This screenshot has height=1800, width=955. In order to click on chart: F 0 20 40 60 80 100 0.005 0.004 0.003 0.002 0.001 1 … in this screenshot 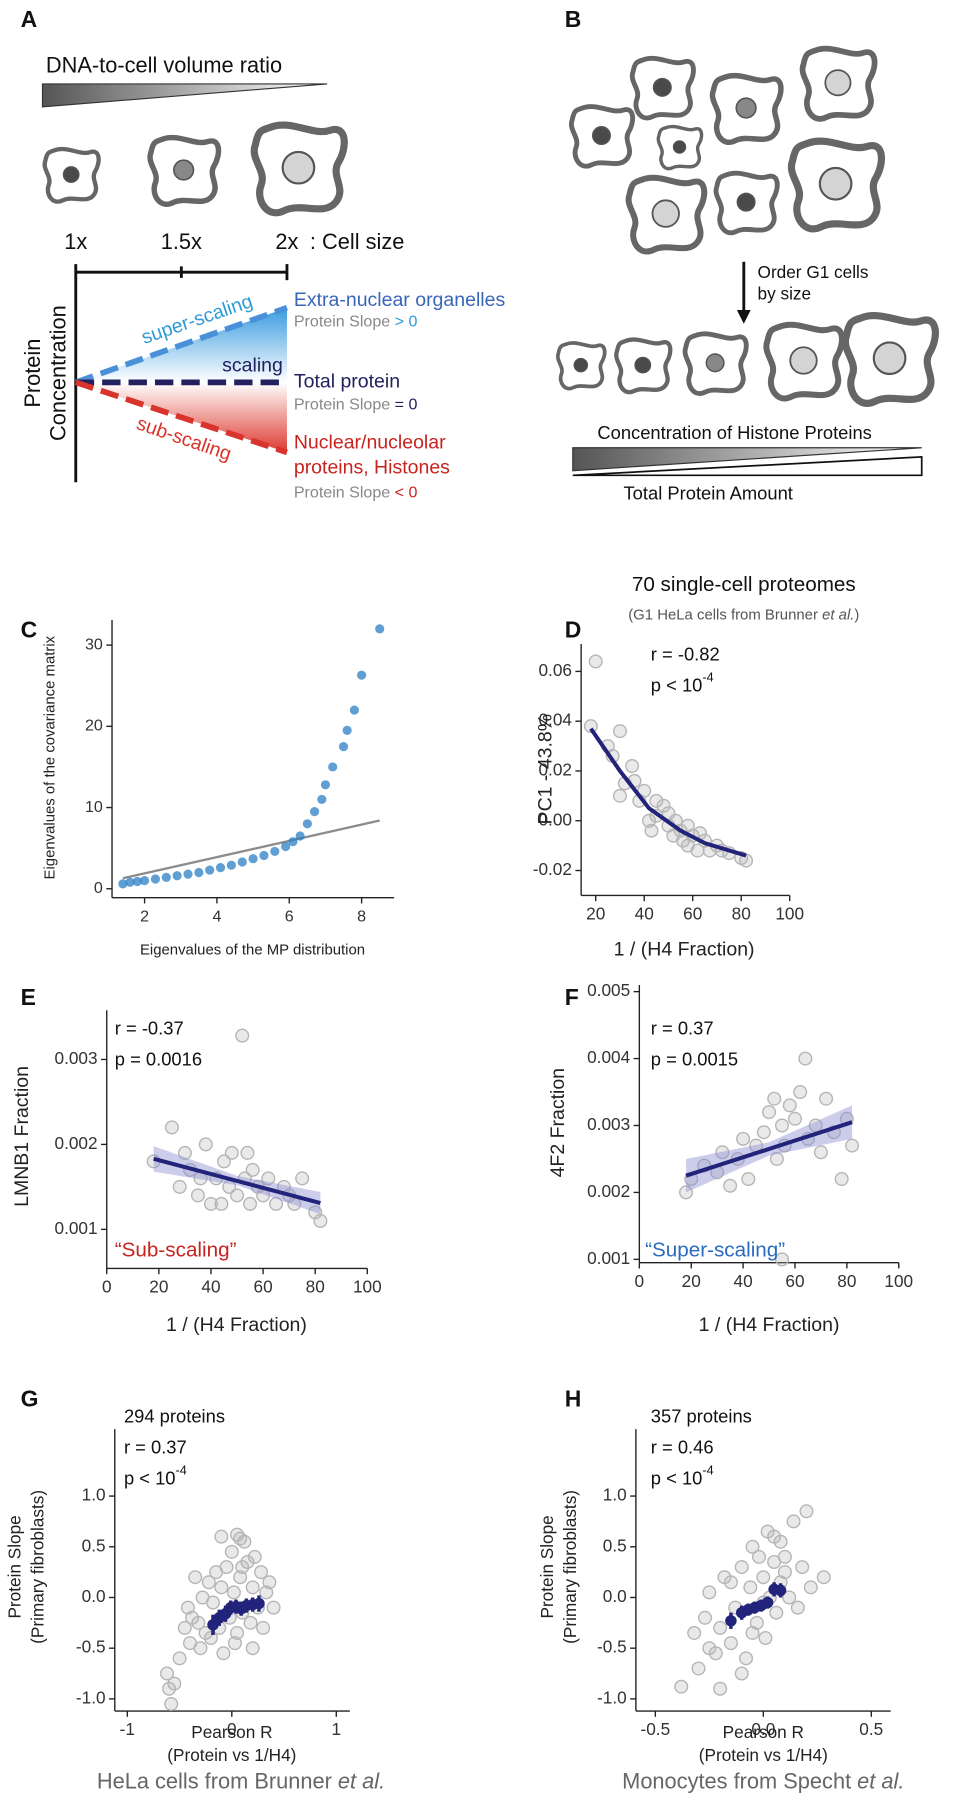, I will do `click(730, 1158)`.